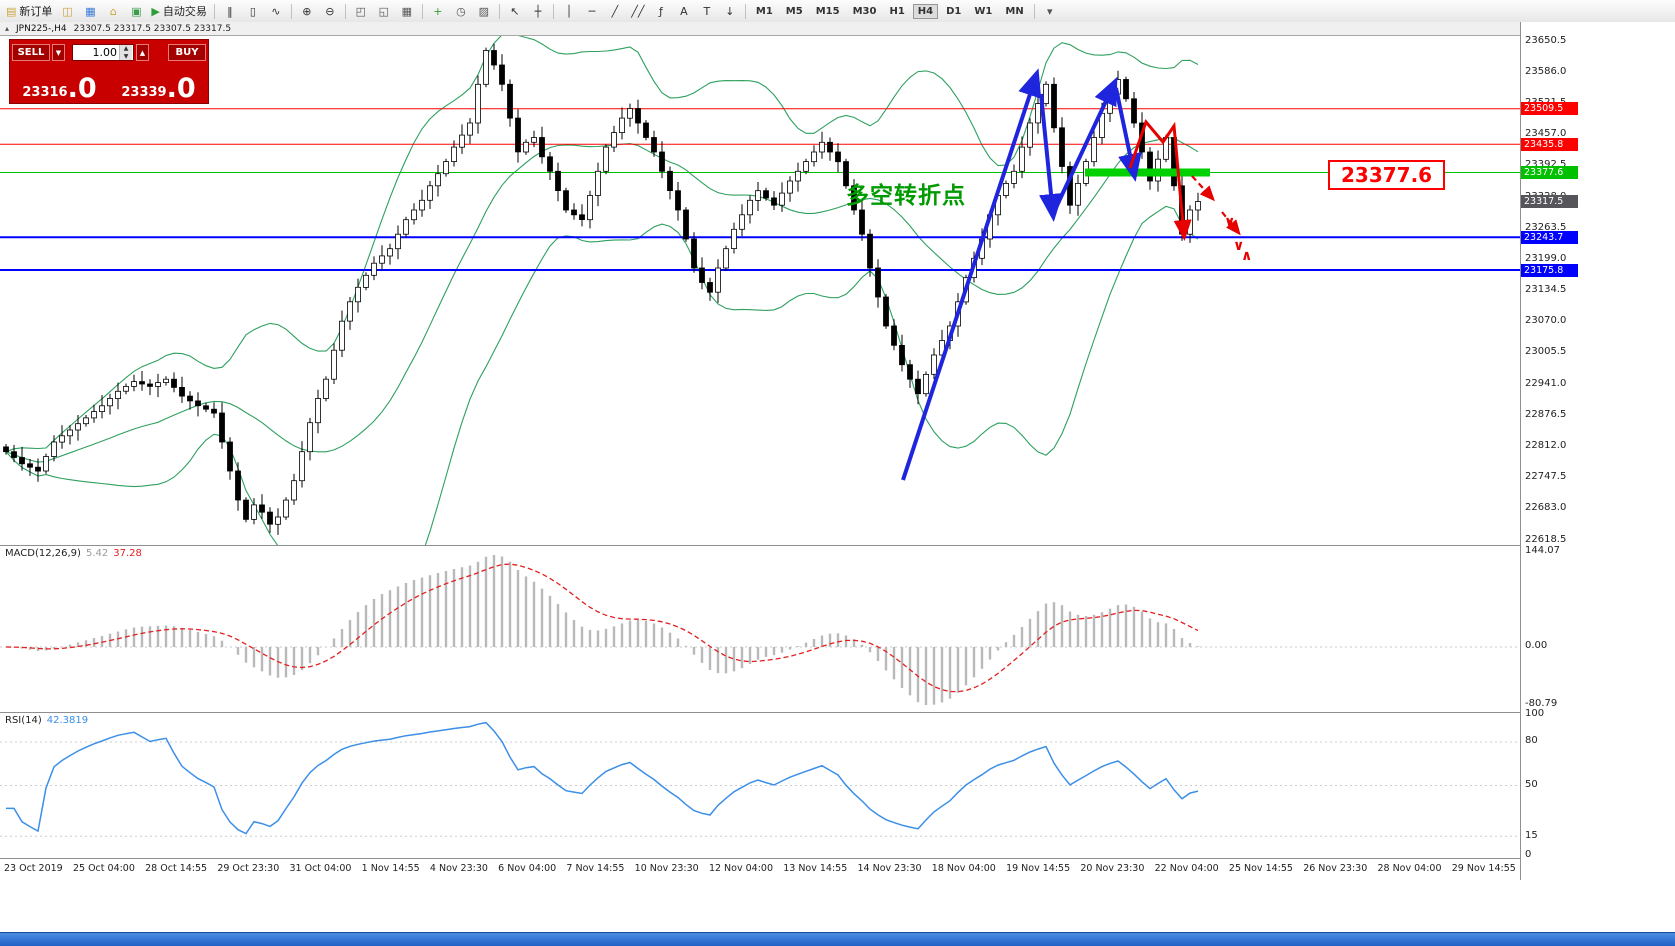 The image size is (1675, 946). I want to click on timeframe-M1: M1, so click(764, 11).